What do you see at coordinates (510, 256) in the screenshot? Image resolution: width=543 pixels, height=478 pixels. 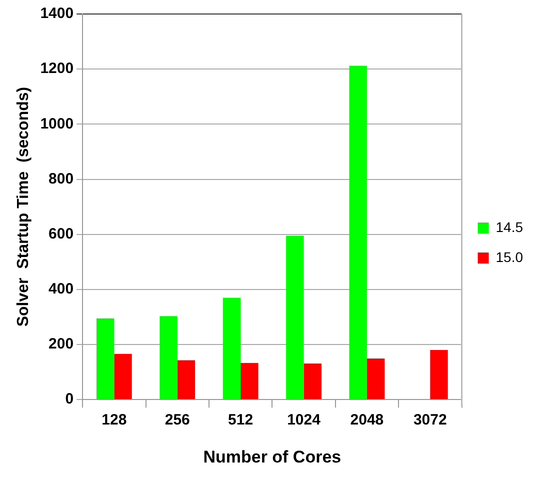 I see `legend-label: 15.0` at bounding box center [510, 256].